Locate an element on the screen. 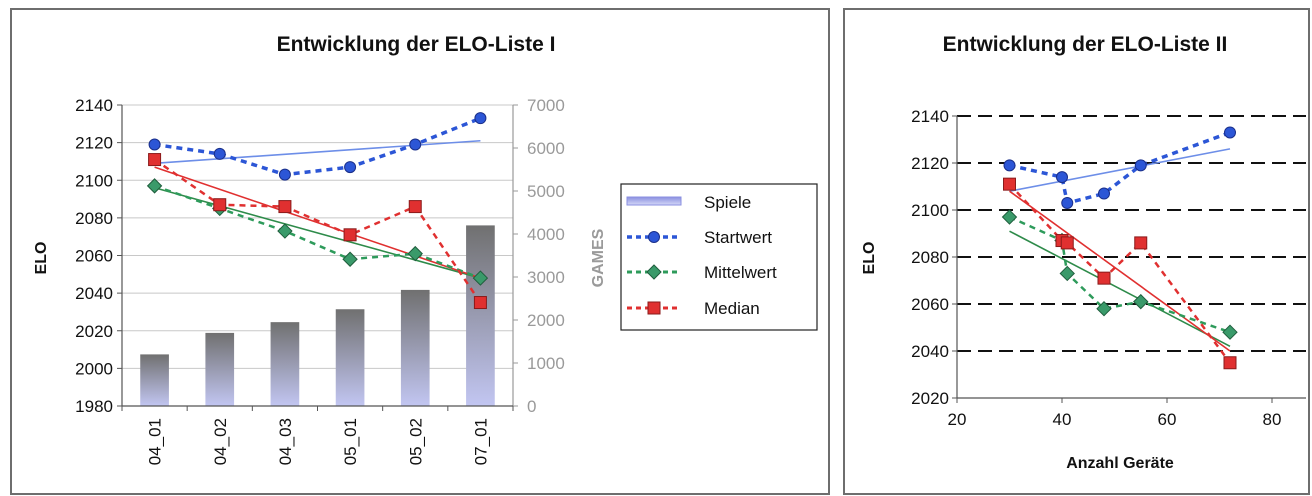  legend-label-mittelwert: Mittelwert is located at coordinates (740, 272).